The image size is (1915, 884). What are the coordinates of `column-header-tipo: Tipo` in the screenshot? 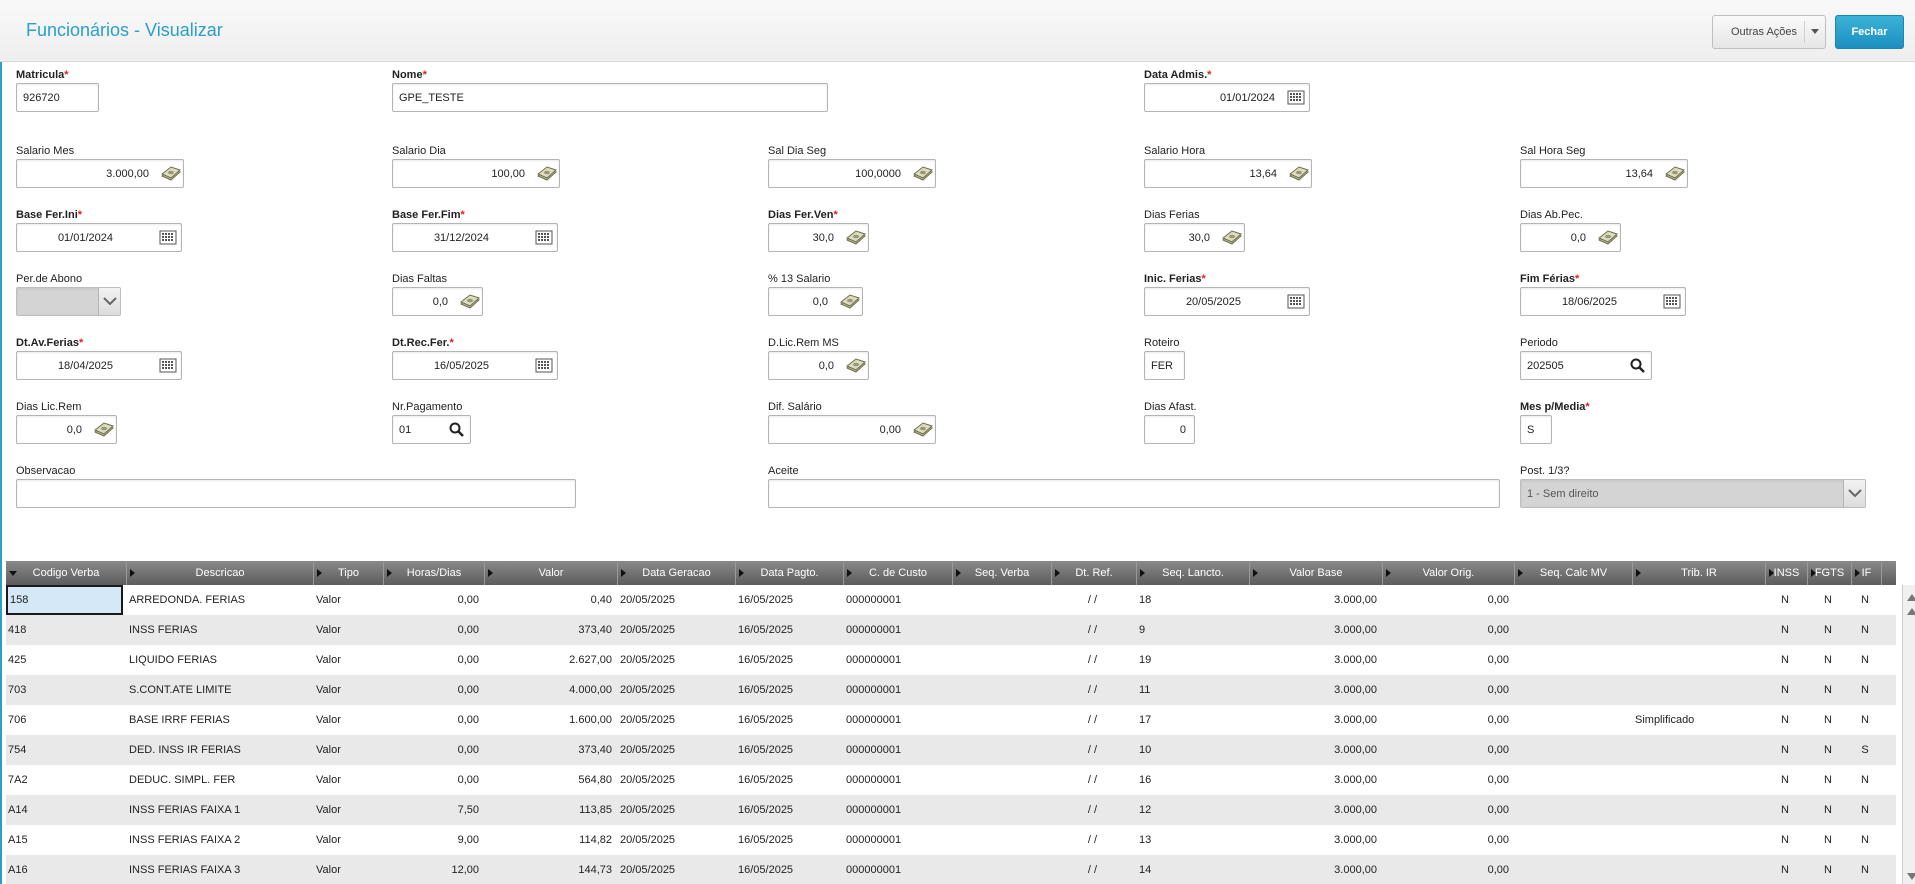 It's located at (349, 573).